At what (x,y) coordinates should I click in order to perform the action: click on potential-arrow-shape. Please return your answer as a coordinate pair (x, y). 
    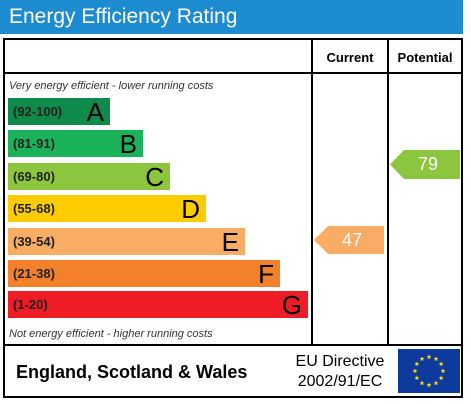
    Looking at the image, I should click on (425, 164).